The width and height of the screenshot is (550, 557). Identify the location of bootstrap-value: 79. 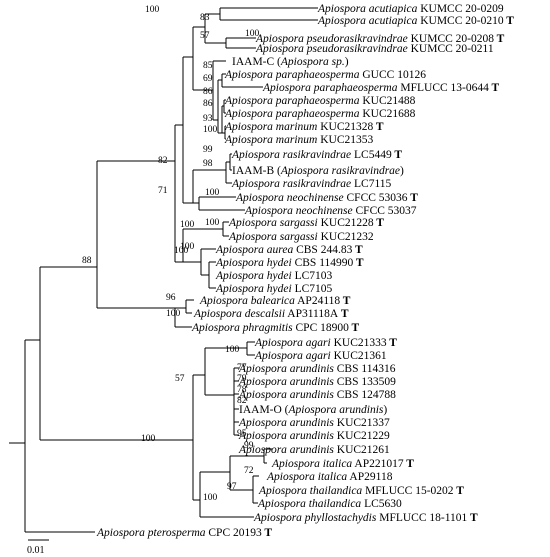
(242, 379).